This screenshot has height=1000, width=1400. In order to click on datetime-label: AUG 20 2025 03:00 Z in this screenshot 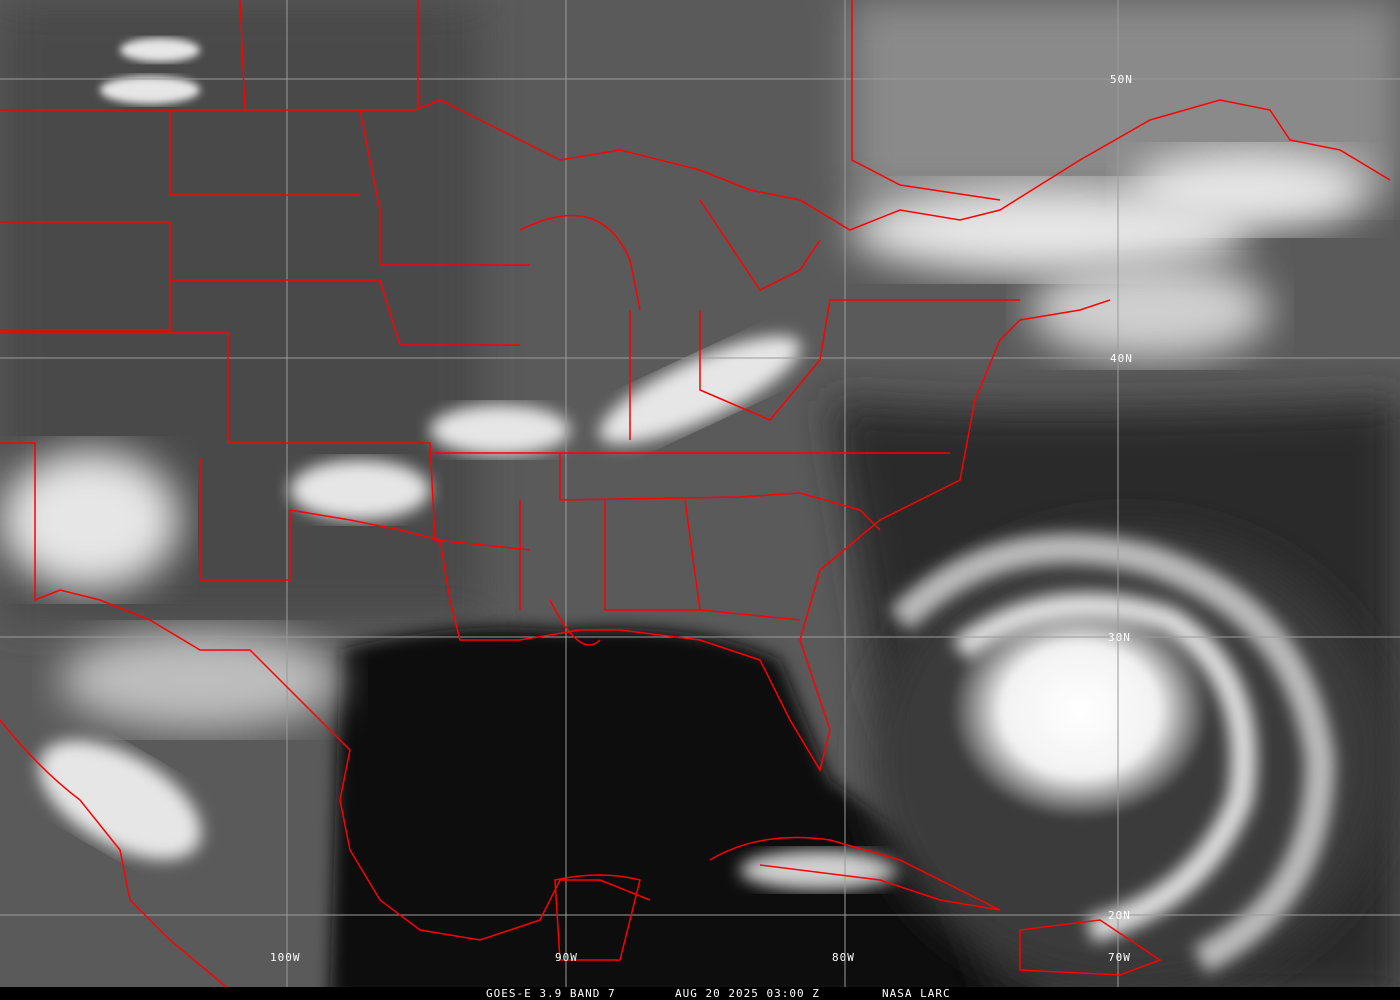, I will do `click(747, 993)`.